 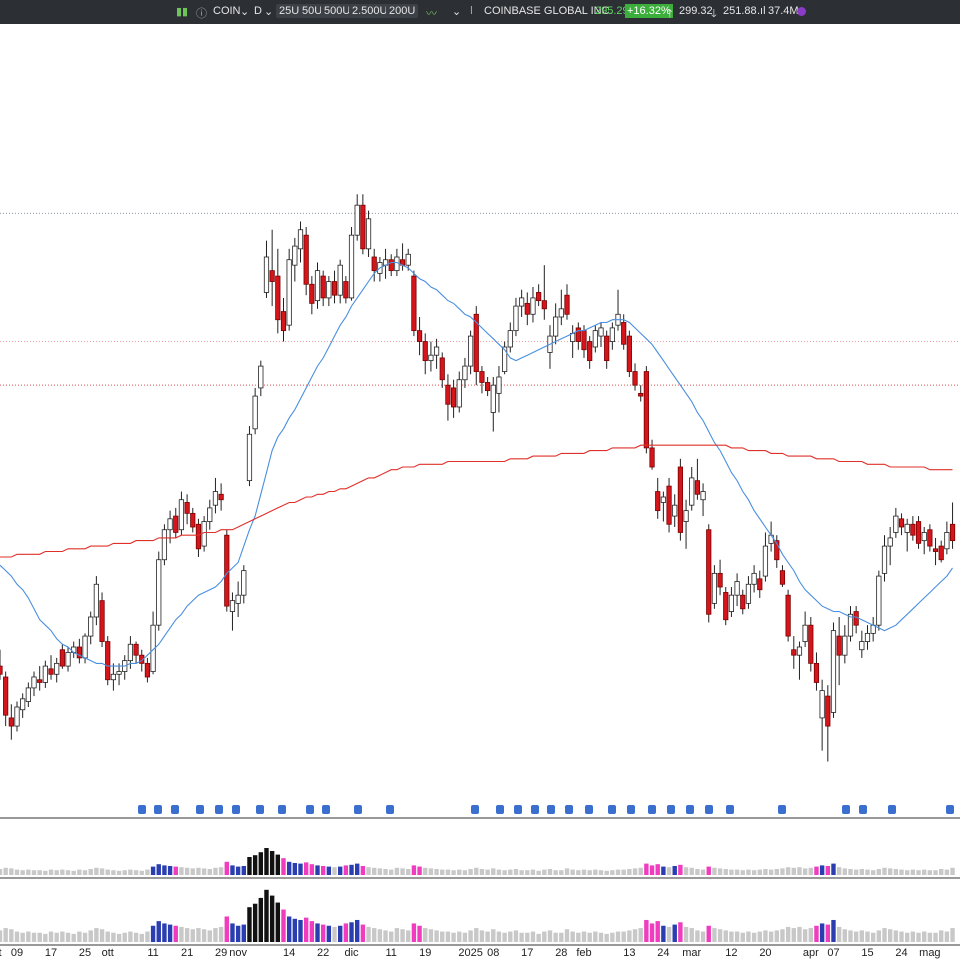 What do you see at coordinates (527, 953) in the screenshot?
I see `x-tick-label: 17` at bounding box center [527, 953].